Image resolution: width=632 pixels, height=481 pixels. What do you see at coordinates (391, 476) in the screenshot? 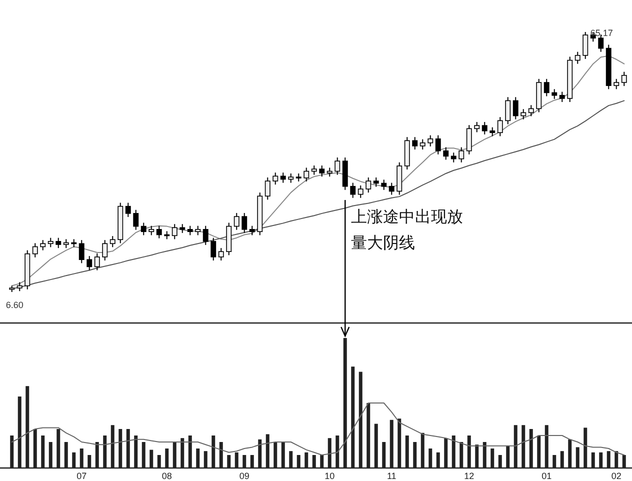
I see `x-tick-label: 11` at bounding box center [391, 476].